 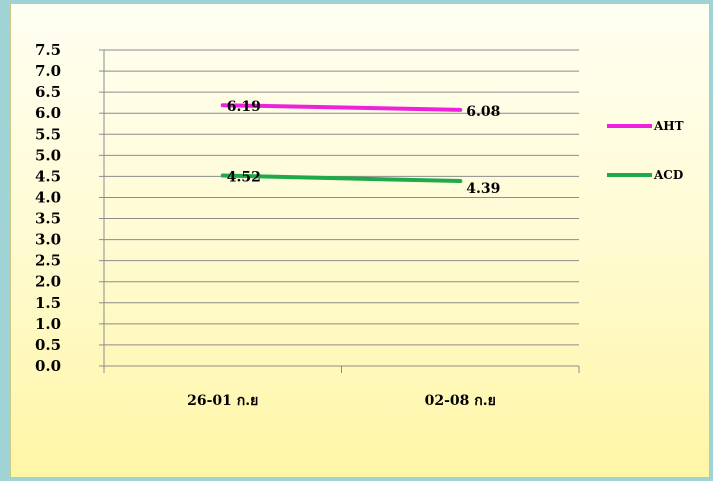 What do you see at coordinates (48, 134) in the screenshot?
I see `y-tick-label: 5.5` at bounding box center [48, 134].